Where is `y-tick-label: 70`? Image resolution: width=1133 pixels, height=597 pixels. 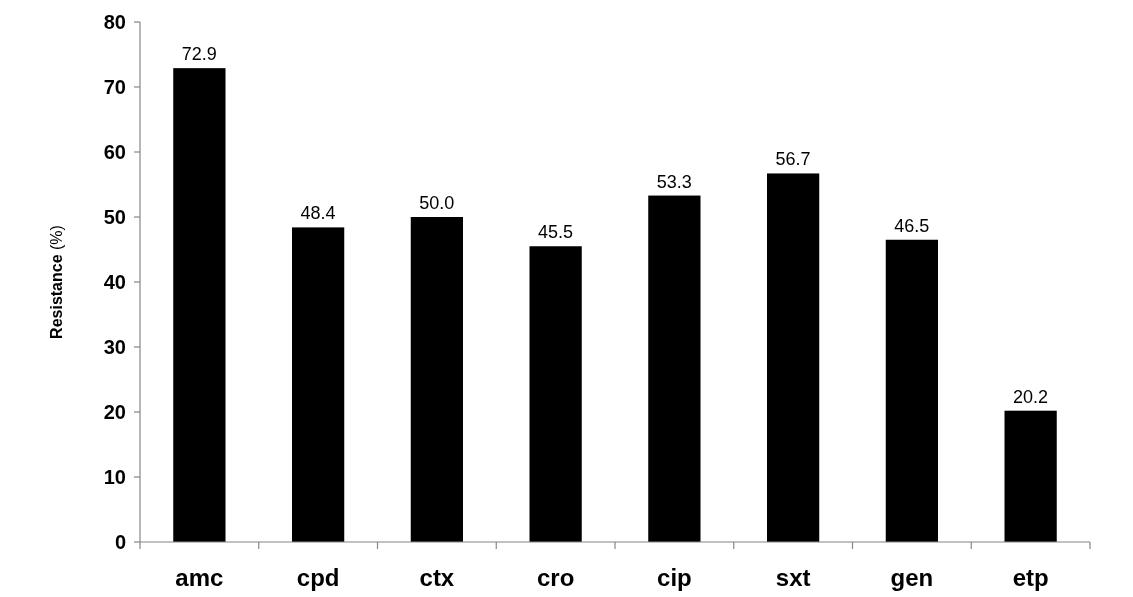
y-tick-label: 70 is located at coordinates (114, 87).